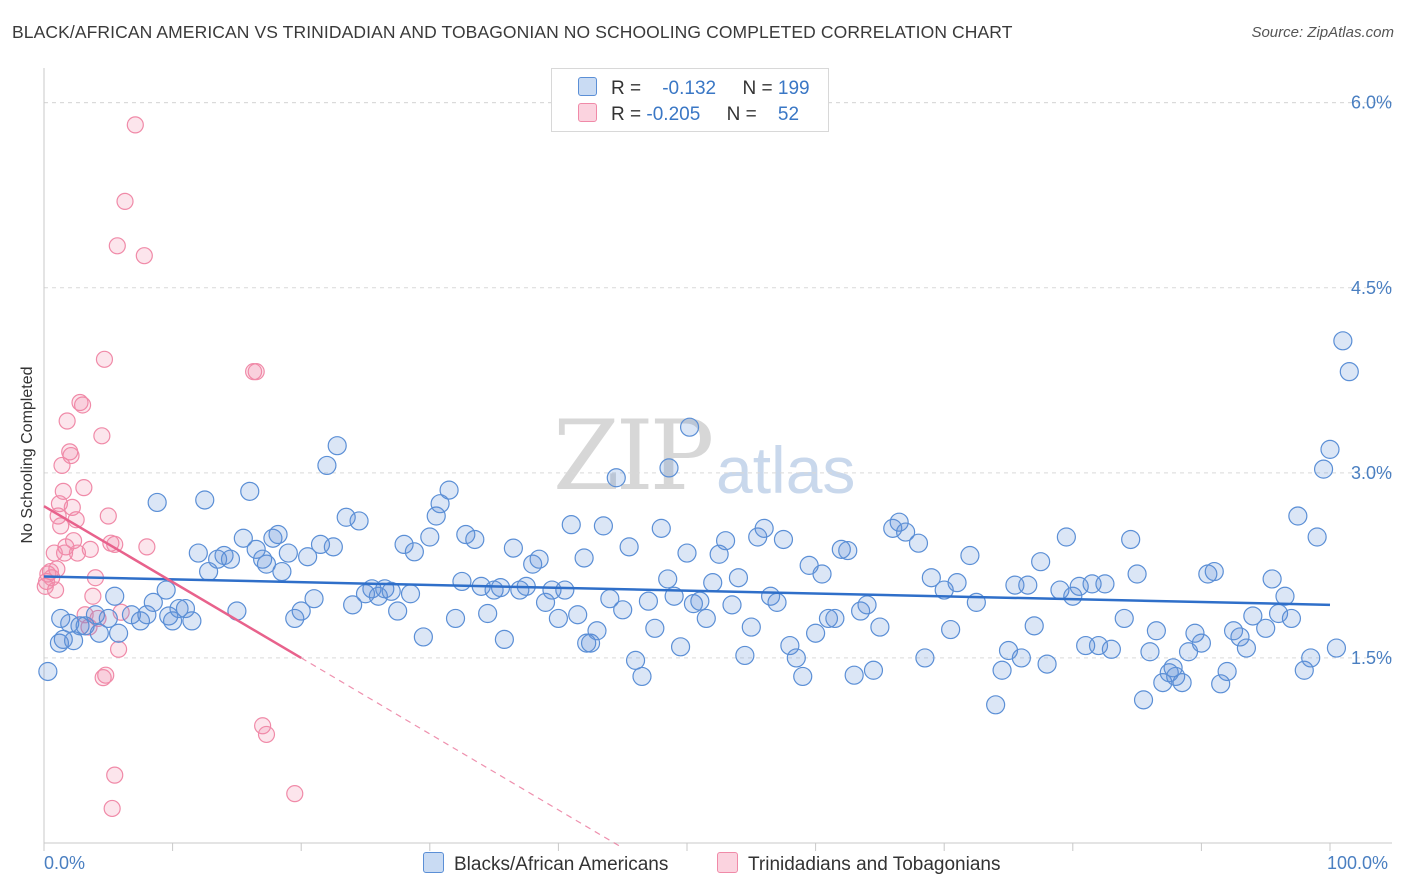 This screenshot has height=892, width=1406. What do you see at coordinates (788, 114) in the screenshot?
I see `legend-n-value-pink: 52` at bounding box center [788, 114].